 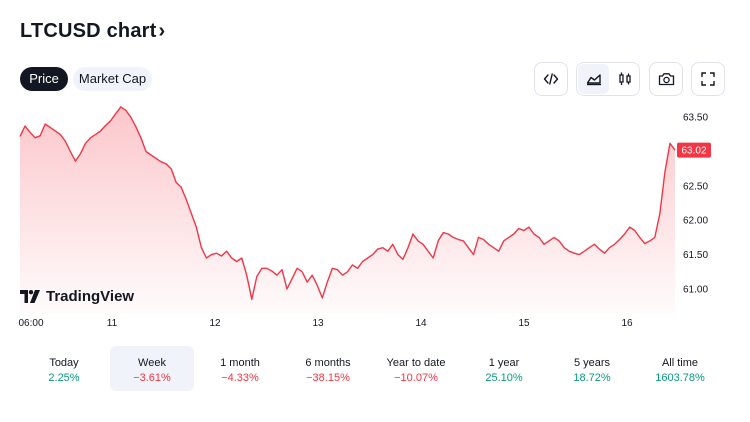 What do you see at coordinates (152, 378) in the screenshot?
I see `range-change: −3.61%` at bounding box center [152, 378].